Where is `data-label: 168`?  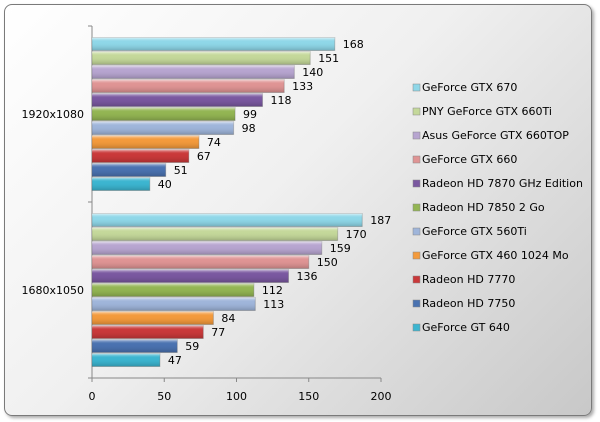
data-label: 168 is located at coordinates (353, 44).